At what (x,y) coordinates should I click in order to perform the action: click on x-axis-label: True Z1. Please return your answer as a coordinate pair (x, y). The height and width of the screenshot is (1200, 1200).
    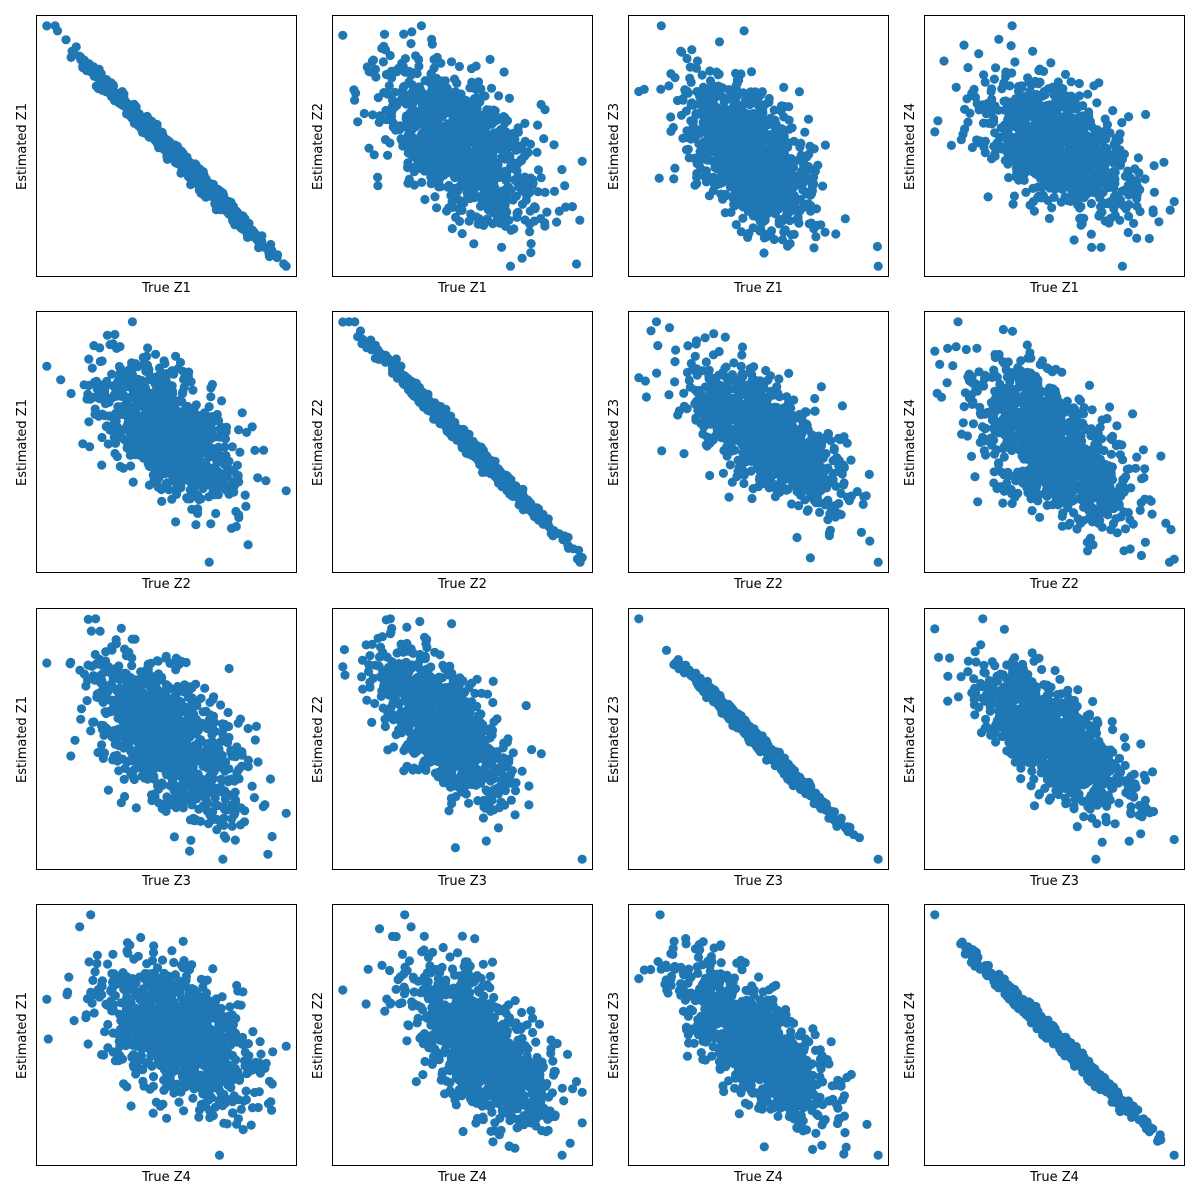
    Looking at the image, I should click on (462, 288).